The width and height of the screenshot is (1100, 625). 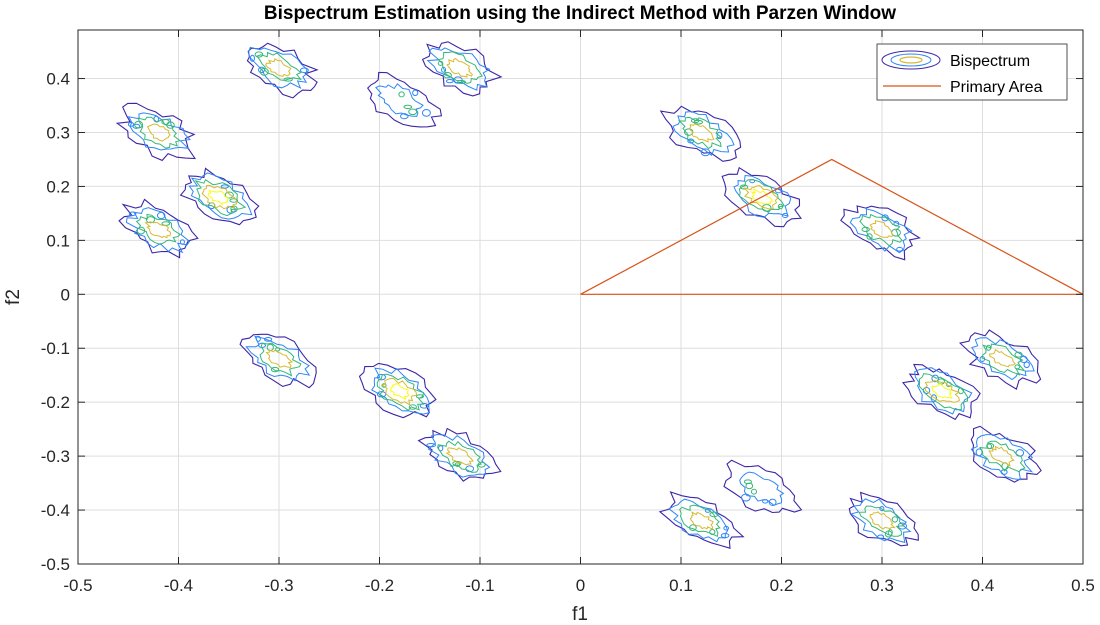 What do you see at coordinates (681, 585) in the screenshot?
I see `x-tick-label: 0.1` at bounding box center [681, 585].